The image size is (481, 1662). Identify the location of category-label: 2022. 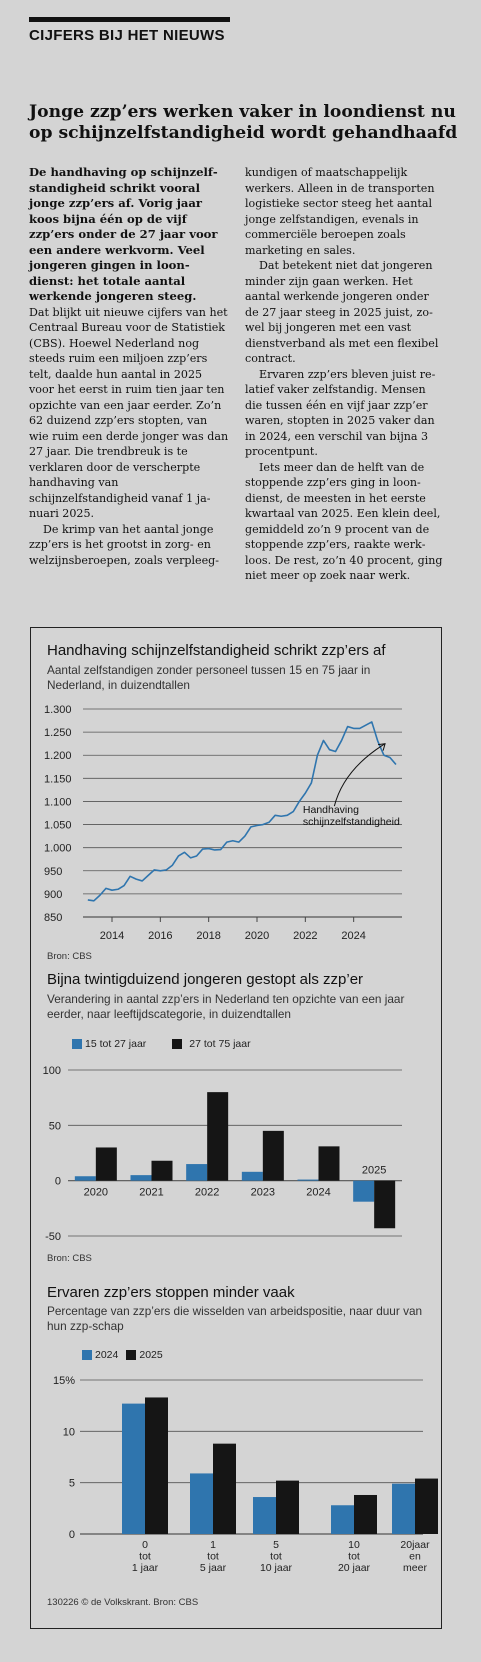
(207, 1193).